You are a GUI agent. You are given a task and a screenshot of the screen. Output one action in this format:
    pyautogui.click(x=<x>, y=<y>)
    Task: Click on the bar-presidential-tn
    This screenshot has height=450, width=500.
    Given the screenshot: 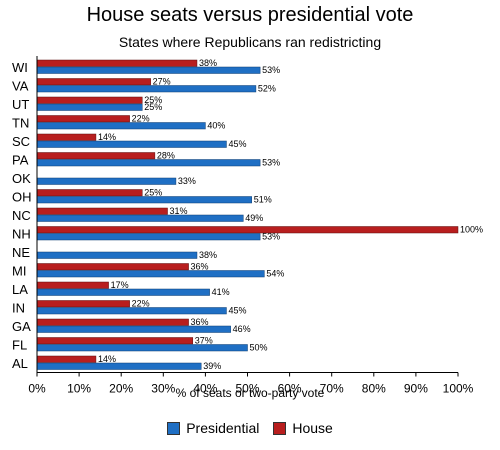 What is the action you would take?
    pyautogui.click(x=121, y=126)
    